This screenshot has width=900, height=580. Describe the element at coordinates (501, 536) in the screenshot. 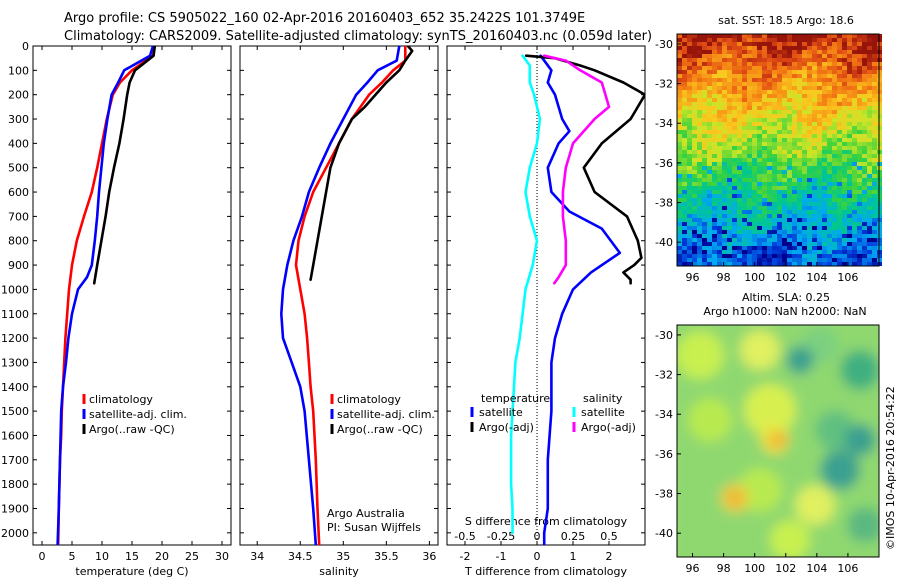

I see `s-tick-label: -0.25` at that location.